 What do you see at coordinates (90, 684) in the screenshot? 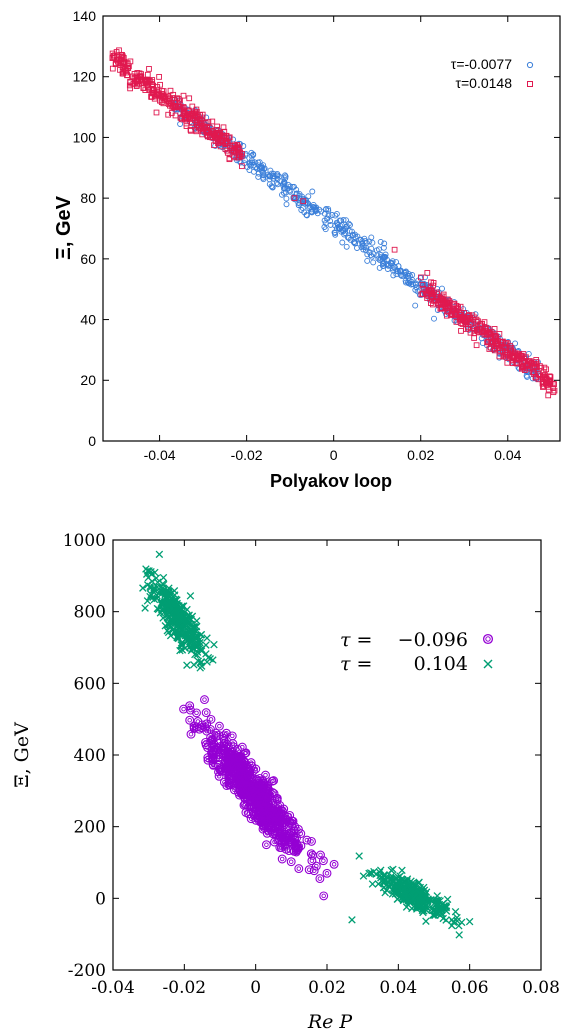
I see `bottom-chart-y-tick-label: 600` at bounding box center [90, 684].